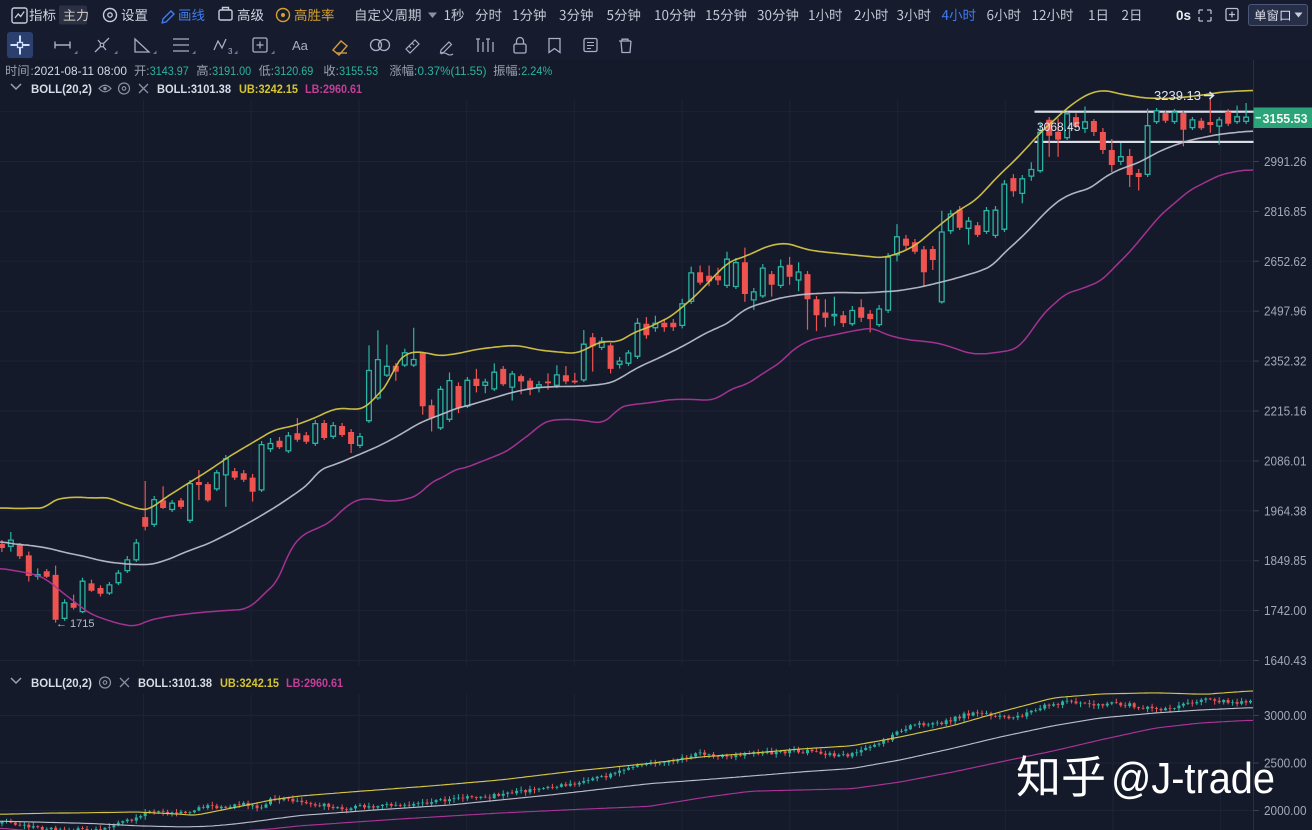 This screenshot has height=830, width=1312. I want to click on svg-text: 3000.00, so click(1285, 715).